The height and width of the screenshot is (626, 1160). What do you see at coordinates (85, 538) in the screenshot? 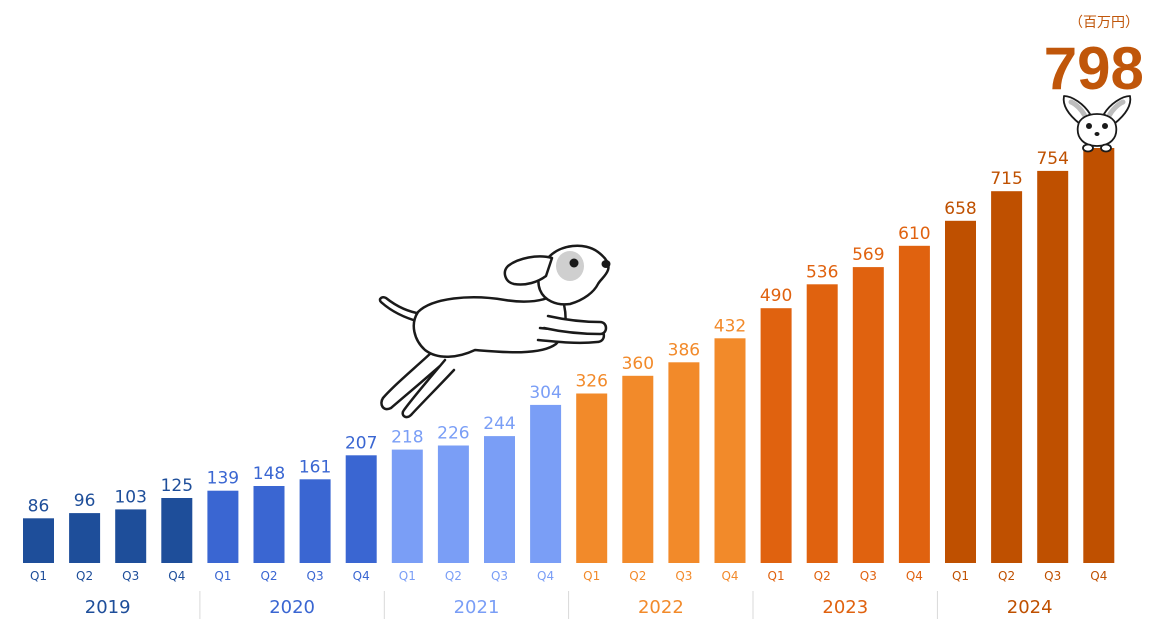
I see `bar-2019-q2` at bounding box center [85, 538].